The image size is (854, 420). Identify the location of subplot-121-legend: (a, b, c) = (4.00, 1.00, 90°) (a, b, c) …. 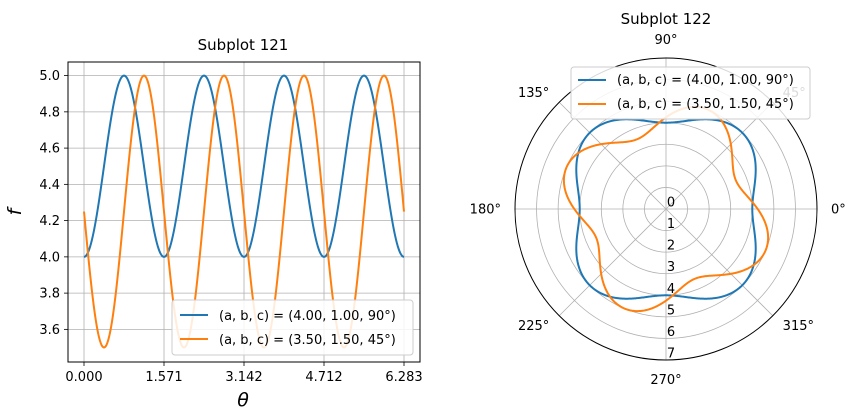
(292, 327).